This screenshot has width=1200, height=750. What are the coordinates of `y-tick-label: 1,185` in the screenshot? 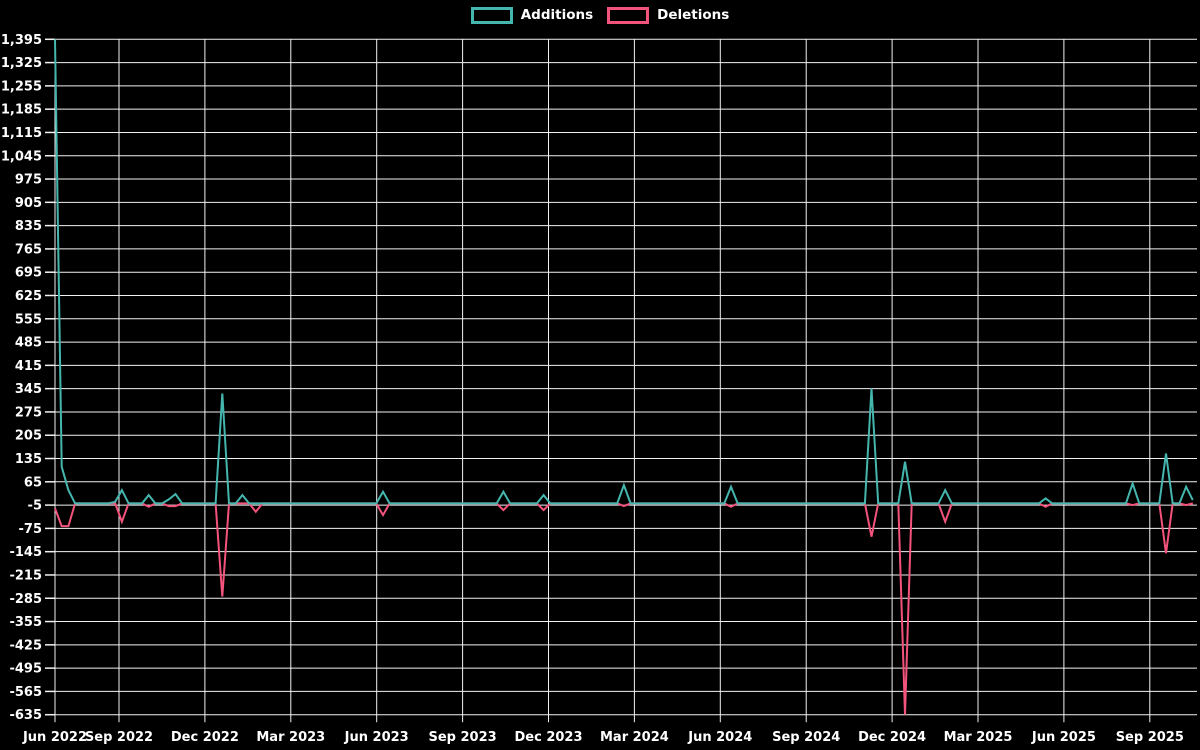 It's located at (21, 110).